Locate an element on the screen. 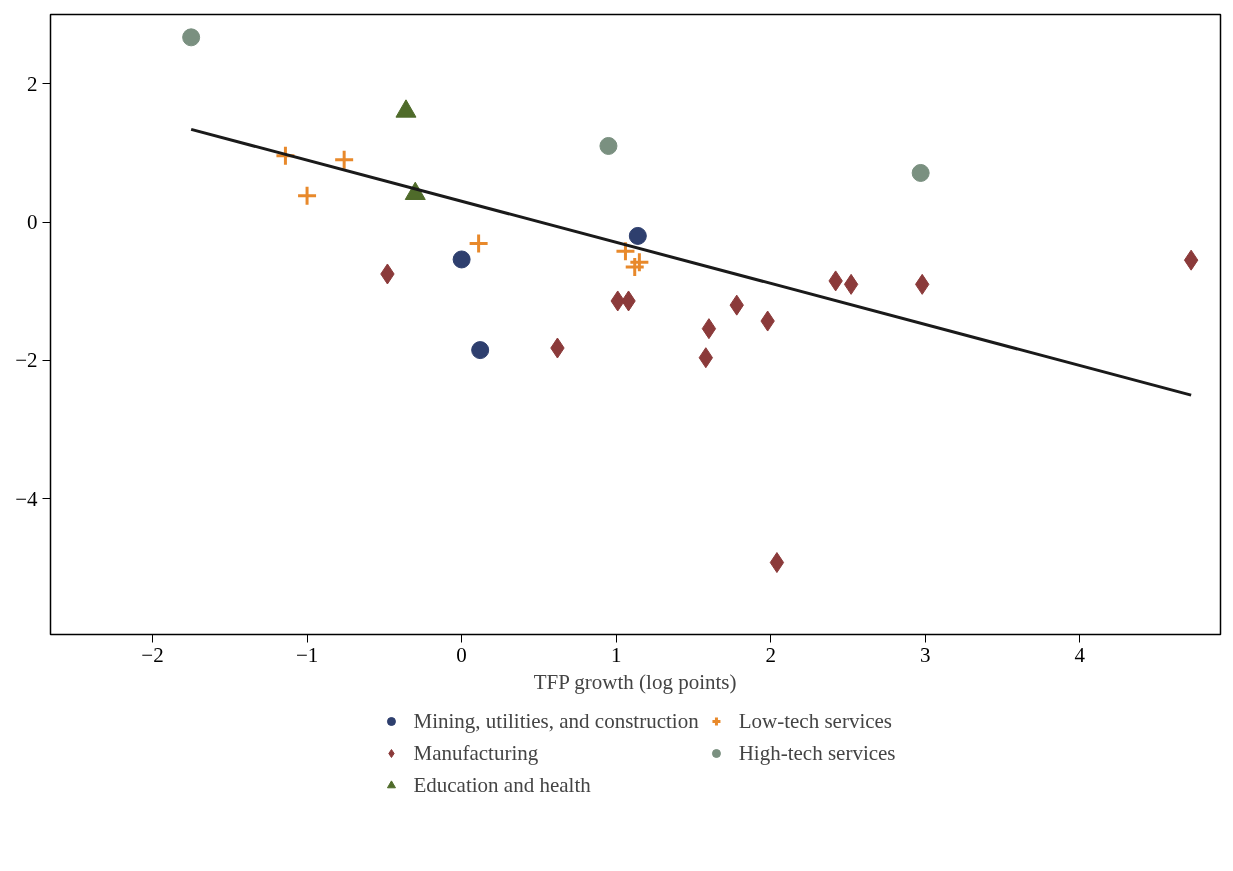 The height and width of the screenshot is (871, 1233). legend-label: High-tech services is located at coordinates (817, 753).